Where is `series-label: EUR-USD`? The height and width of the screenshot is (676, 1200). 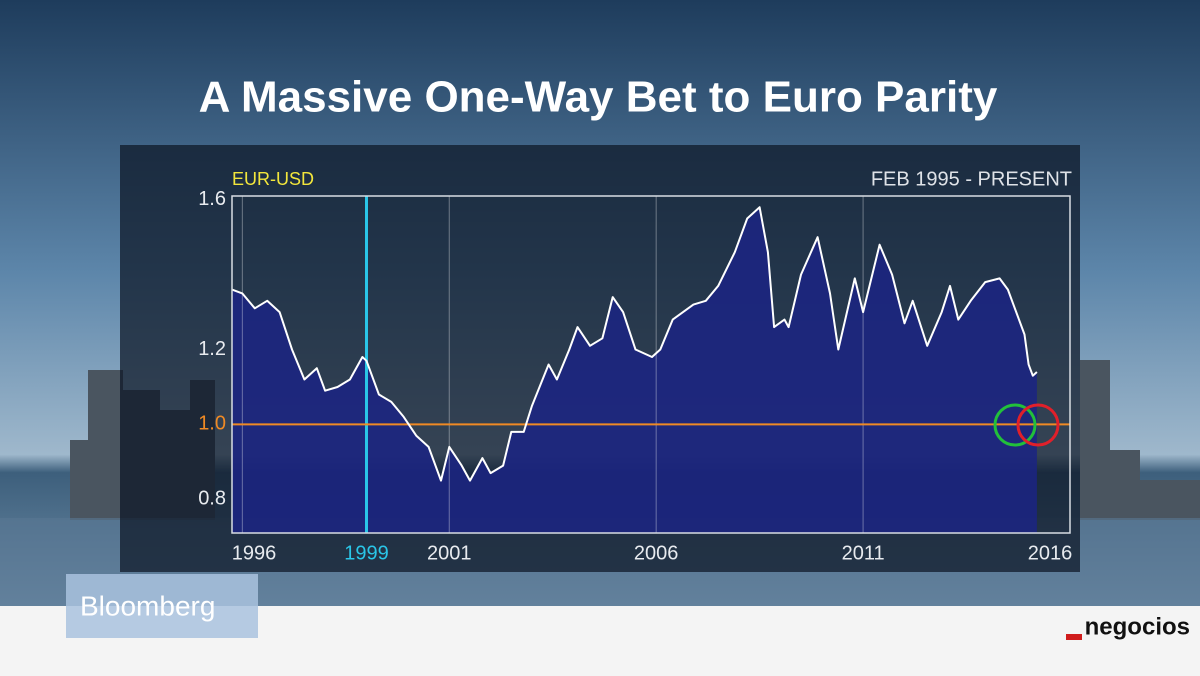 series-label: EUR-USD is located at coordinates (273, 179).